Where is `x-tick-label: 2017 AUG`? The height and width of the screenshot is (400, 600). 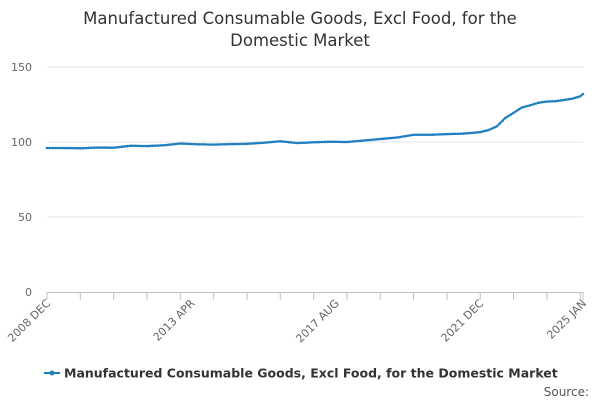
x-tick-label: 2017 AUG is located at coordinates (317, 321).